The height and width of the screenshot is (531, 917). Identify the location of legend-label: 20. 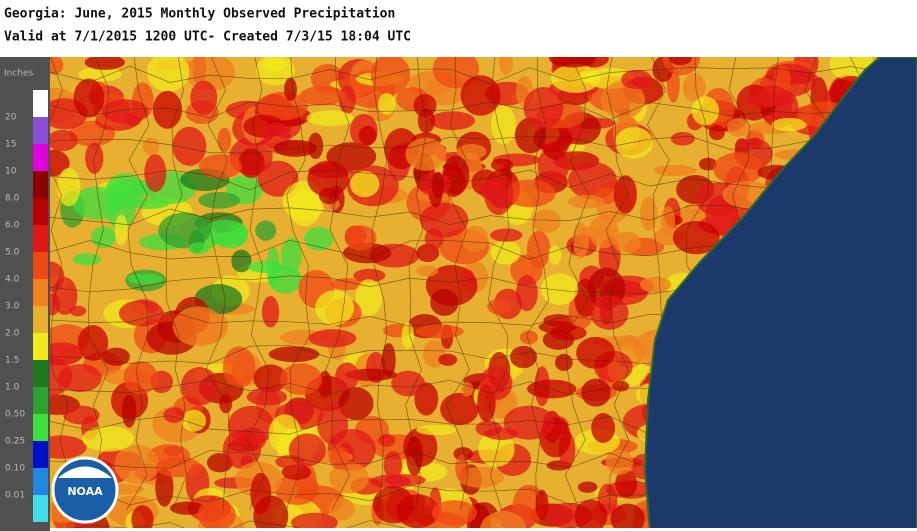
(11, 118).